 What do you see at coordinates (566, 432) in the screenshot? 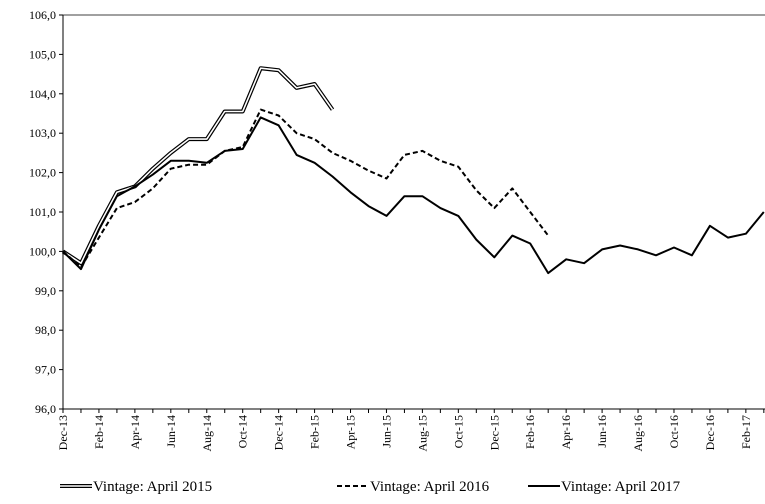
I see `x-tick-label: Apr-16` at bounding box center [566, 432].